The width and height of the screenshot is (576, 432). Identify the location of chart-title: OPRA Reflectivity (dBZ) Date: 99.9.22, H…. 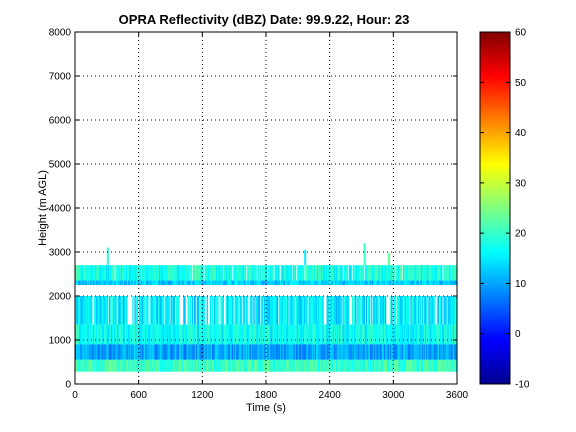
(264, 19).